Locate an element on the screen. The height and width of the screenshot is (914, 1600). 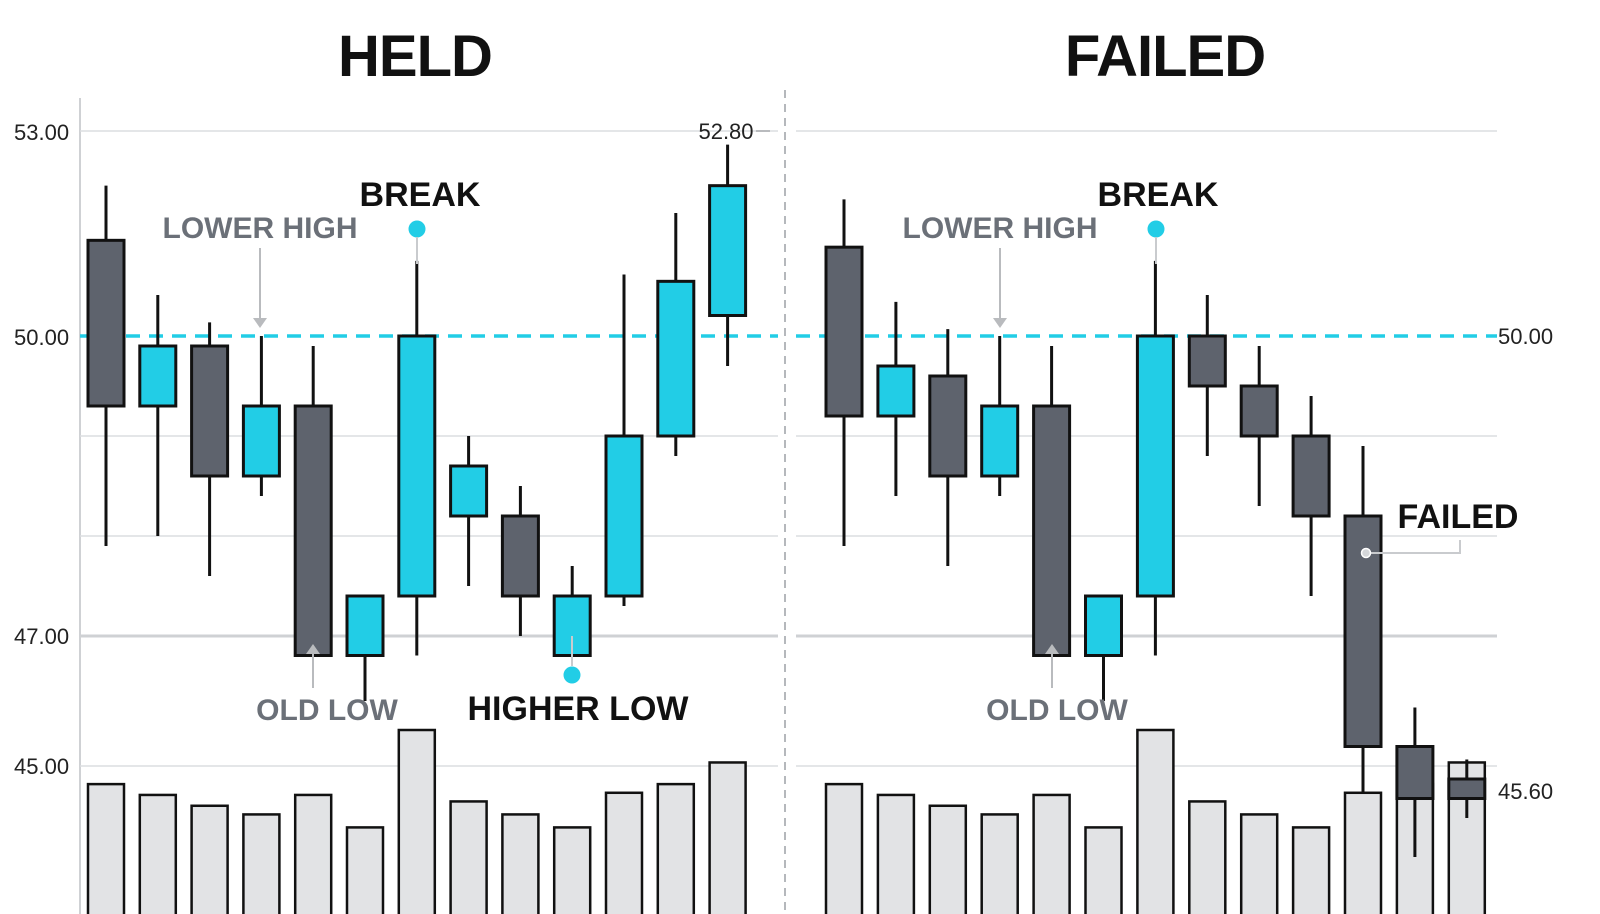
annotation-higher-low: HIGHER LOW is located at coordinates (579, 709).